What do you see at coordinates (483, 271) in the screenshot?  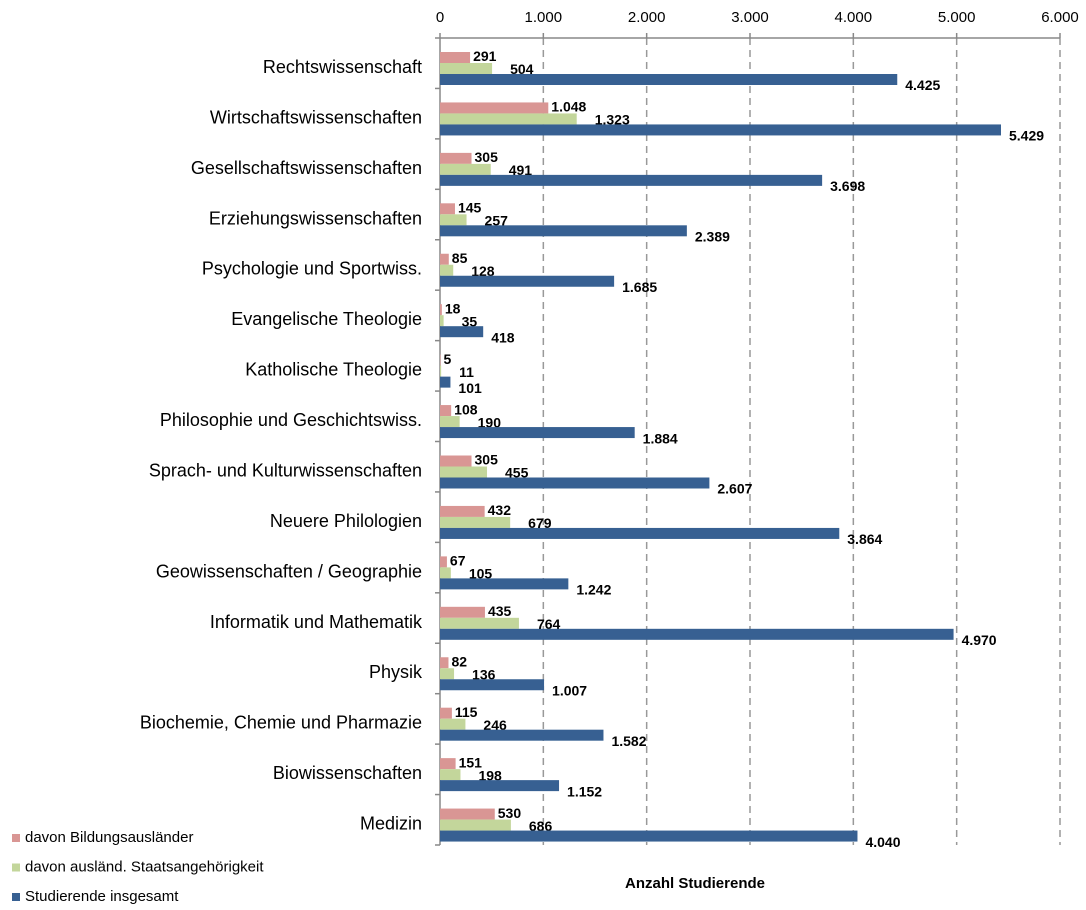 I see `value-label: 128` at bounding box center [483, 271].